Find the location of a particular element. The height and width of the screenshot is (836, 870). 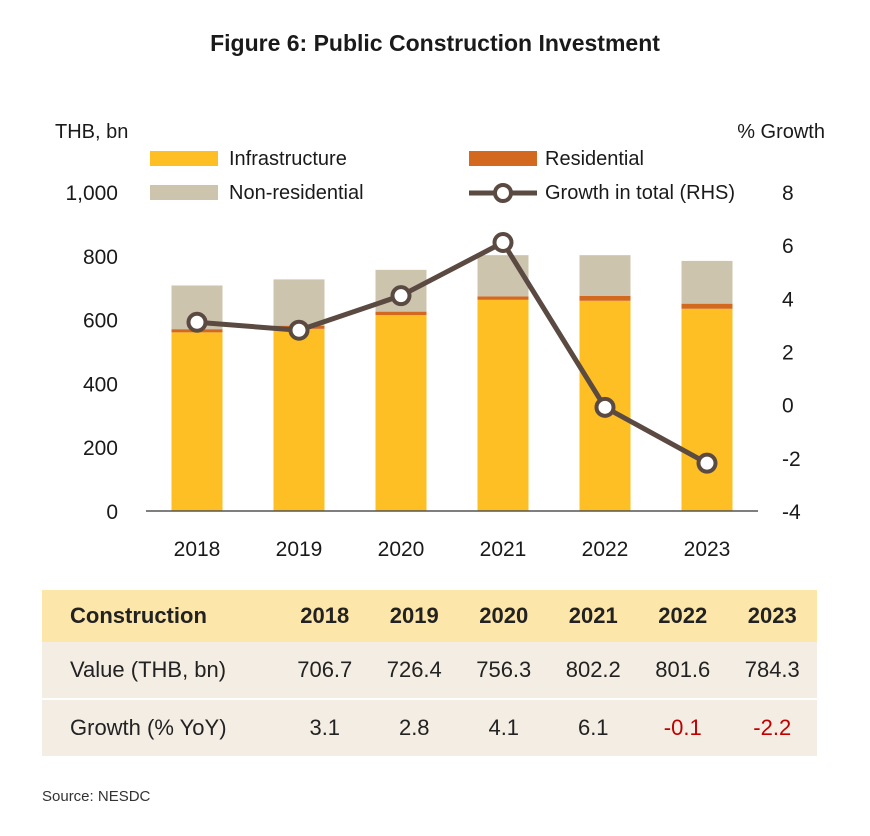

y-tick-left-label: 1,000 is located at coordinates (91, 193).